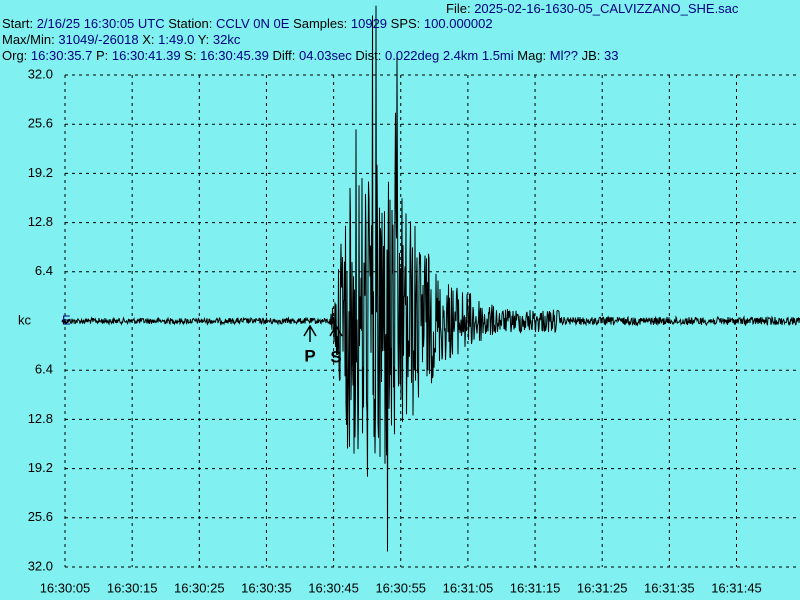 The width and height of the screenshot is (800, 600). I want to click on time-label: 16:30:45, so click(333, 587).